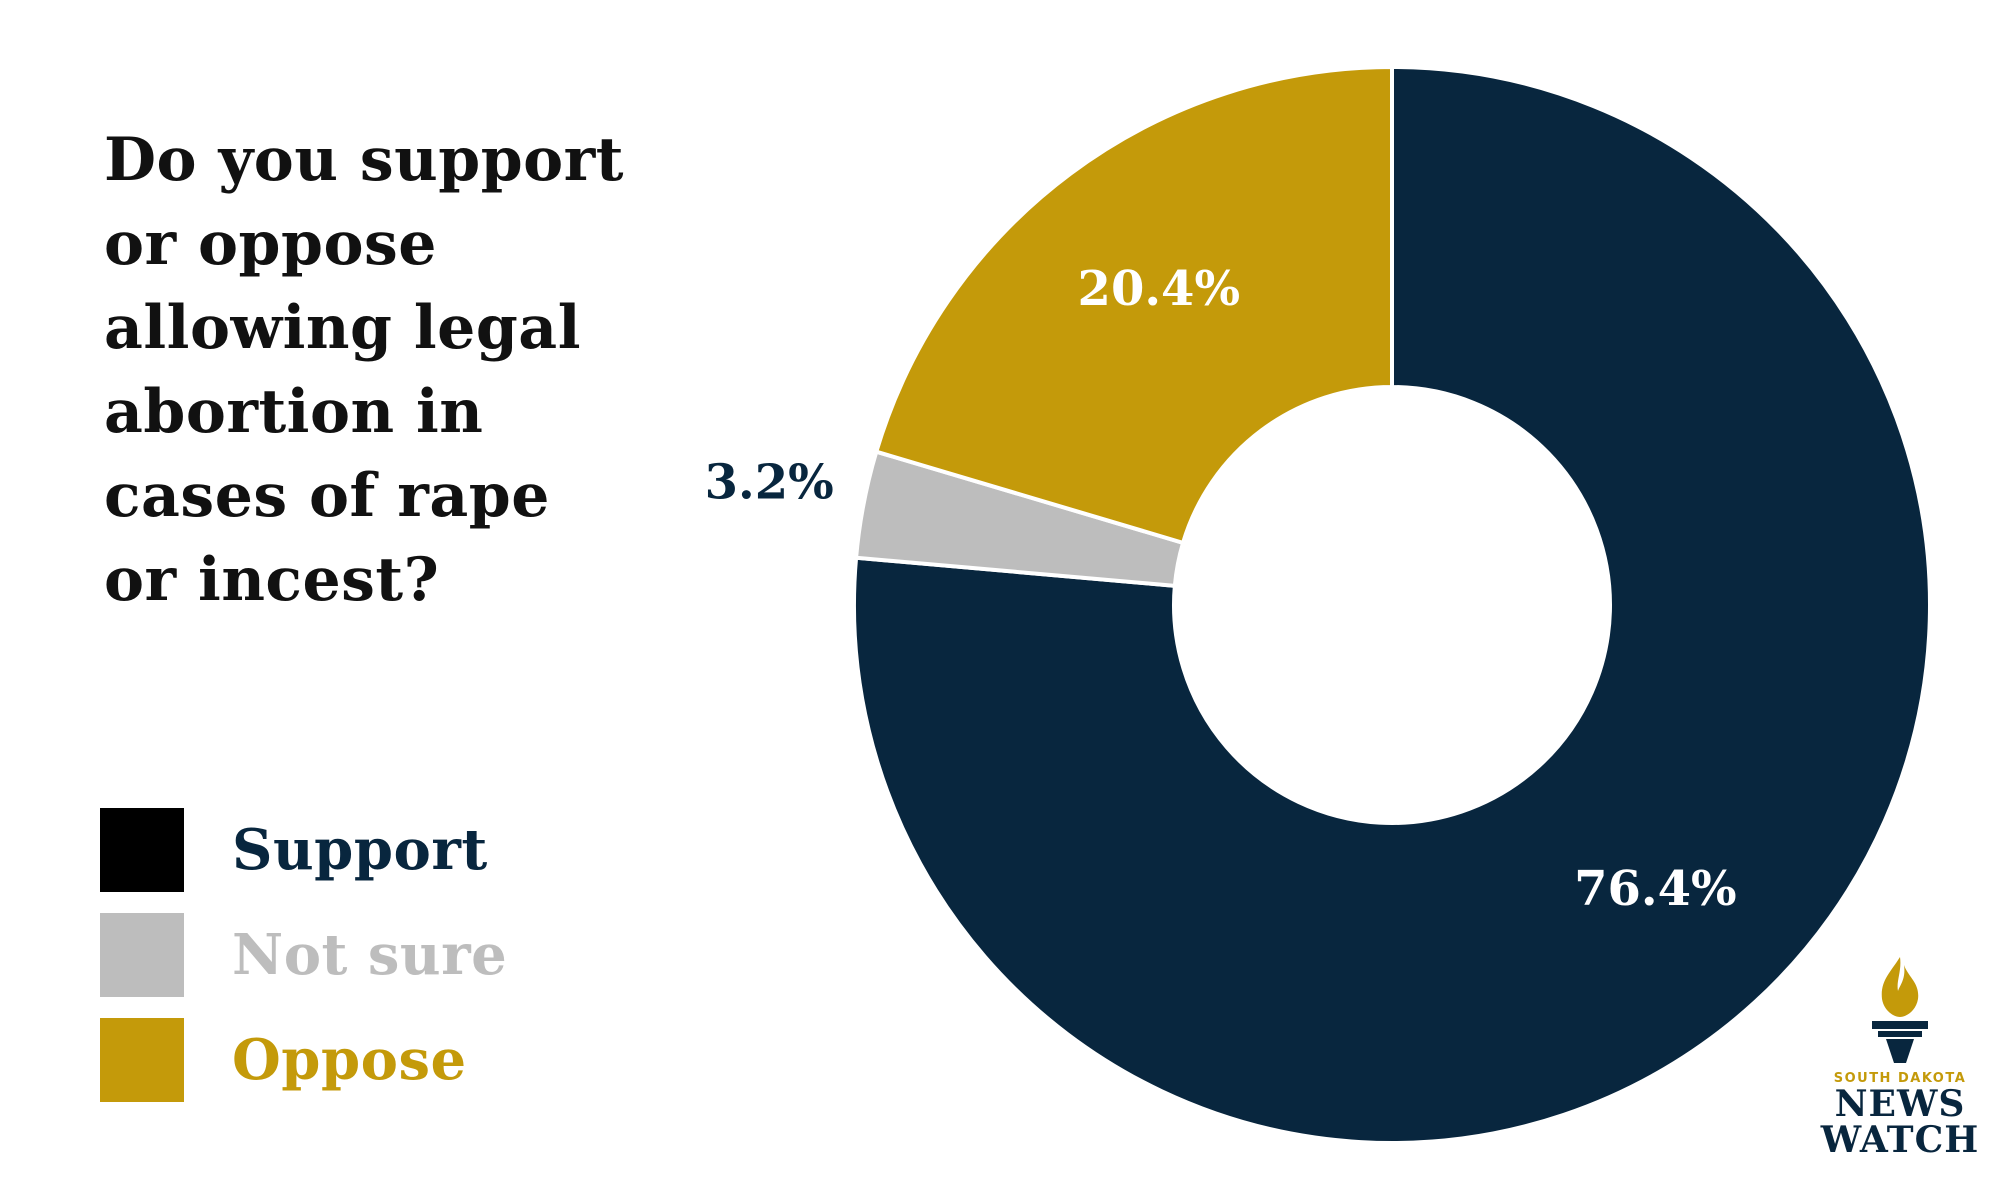 The image size is (2000, 1199). Describe the element at coordinates (342, 328) in the screenshot. I see `title-line: allowing legal` at that location.